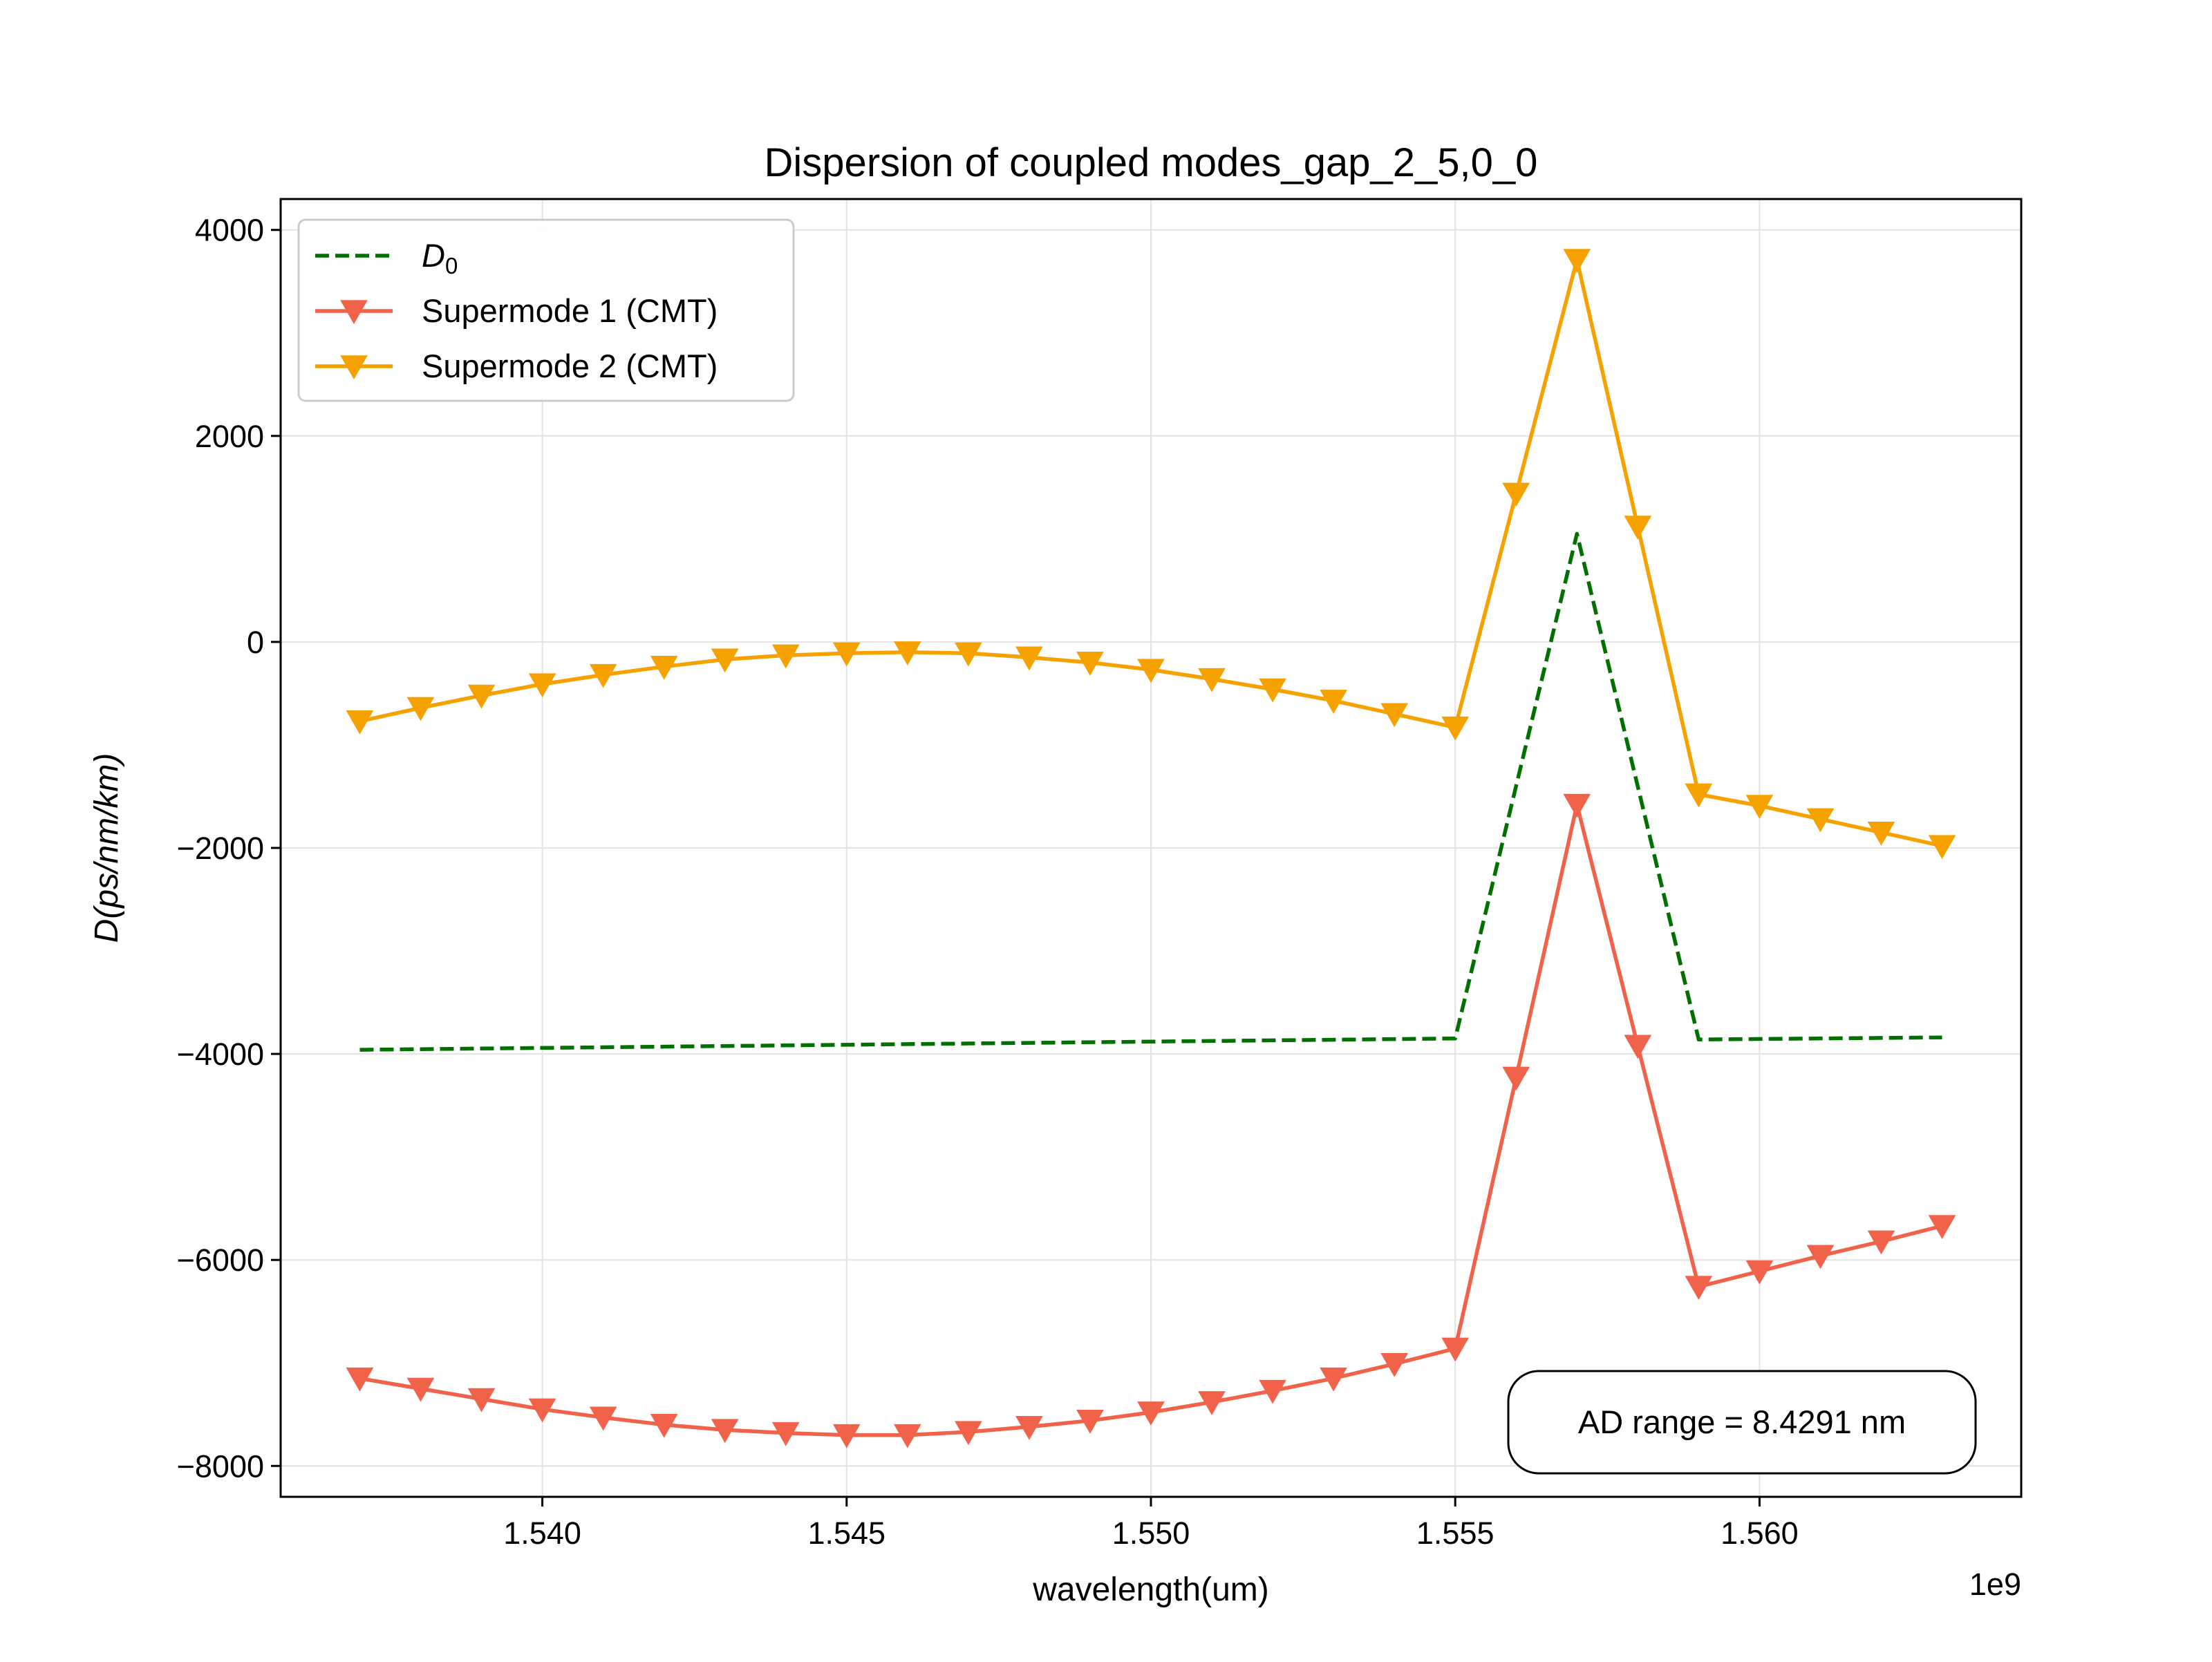 The width and height of the screenshot is (2212, 1662). I want to click on legend-label: Supermode 2 (CMT), so click(570, 366).